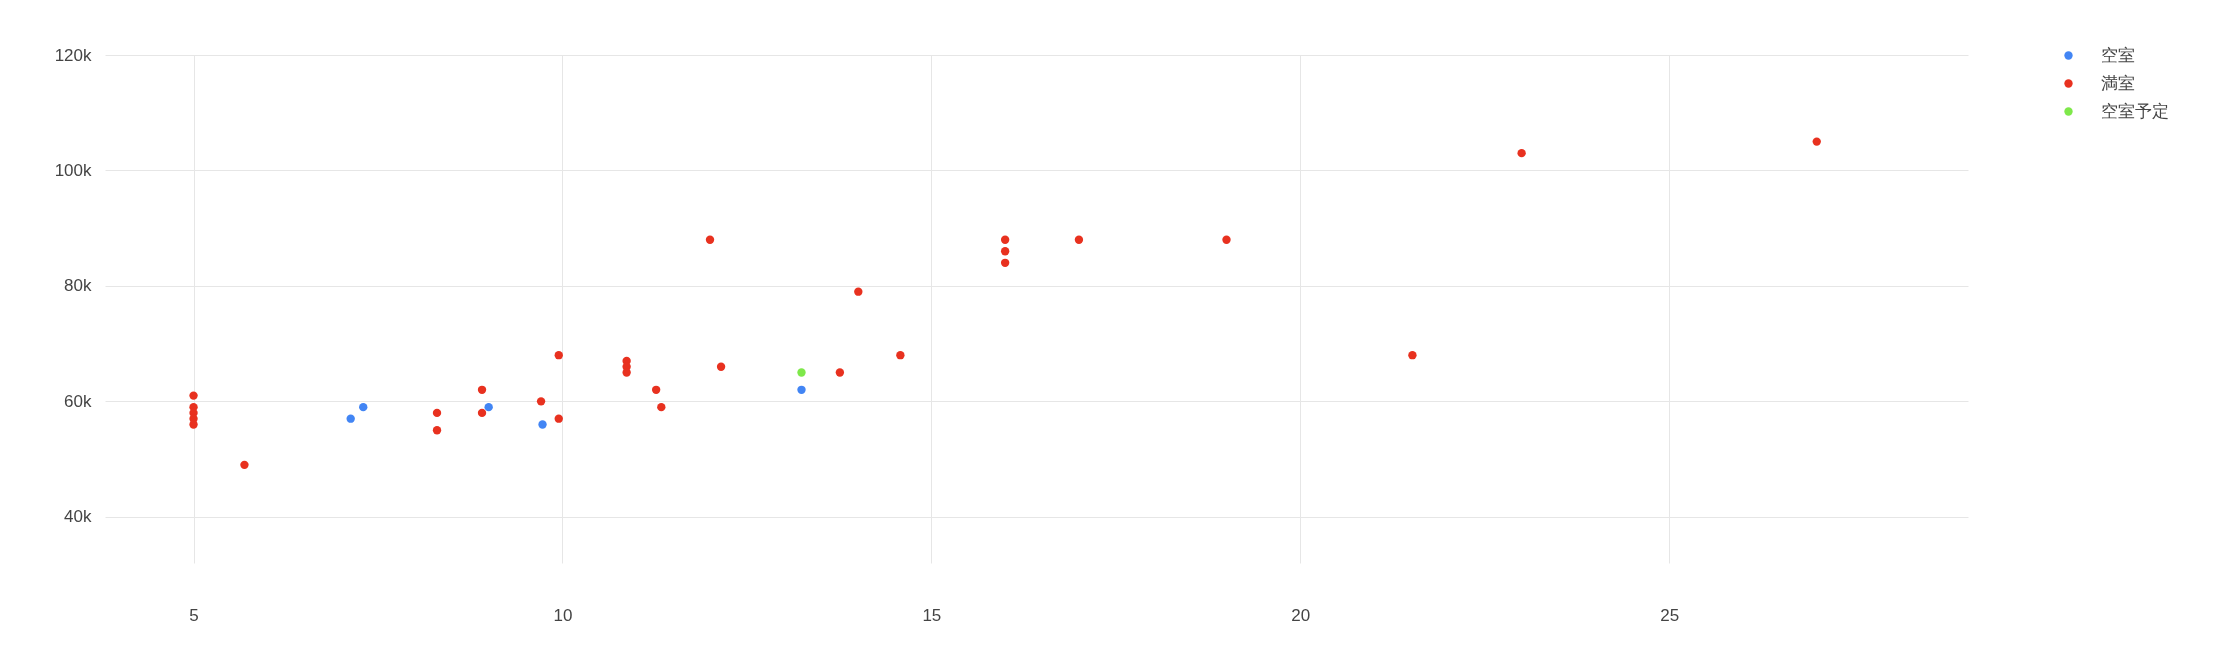 This screenshot has width=2218, height=660. I want to click on y-tick-label: 60k, so click(78, 401).